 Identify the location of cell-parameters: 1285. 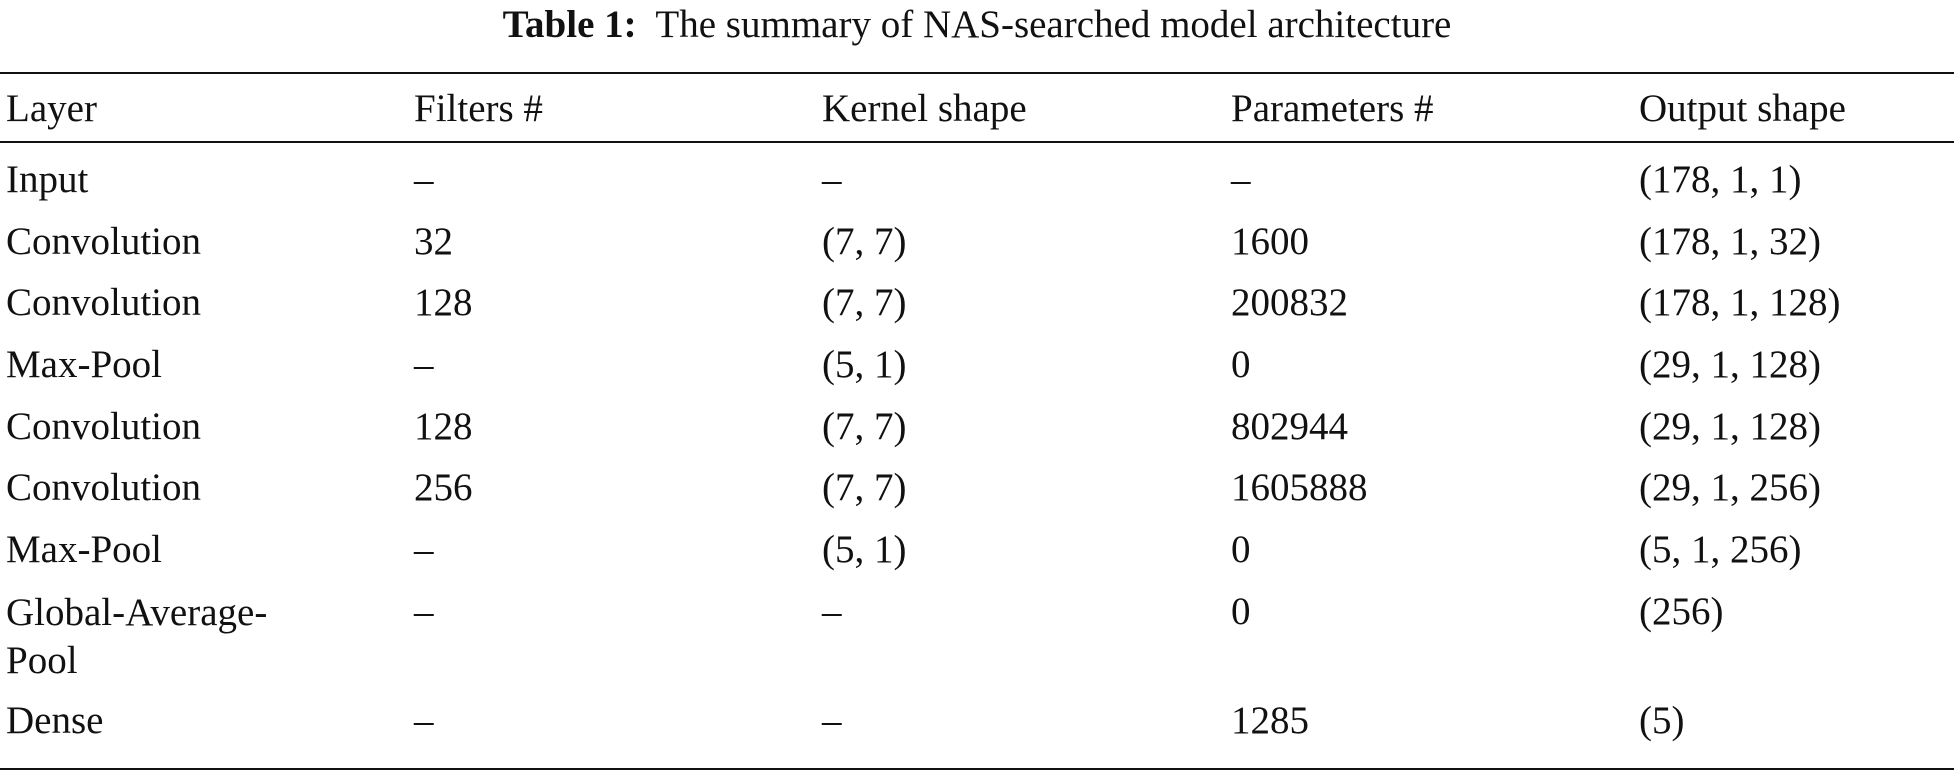
(1270, 720).